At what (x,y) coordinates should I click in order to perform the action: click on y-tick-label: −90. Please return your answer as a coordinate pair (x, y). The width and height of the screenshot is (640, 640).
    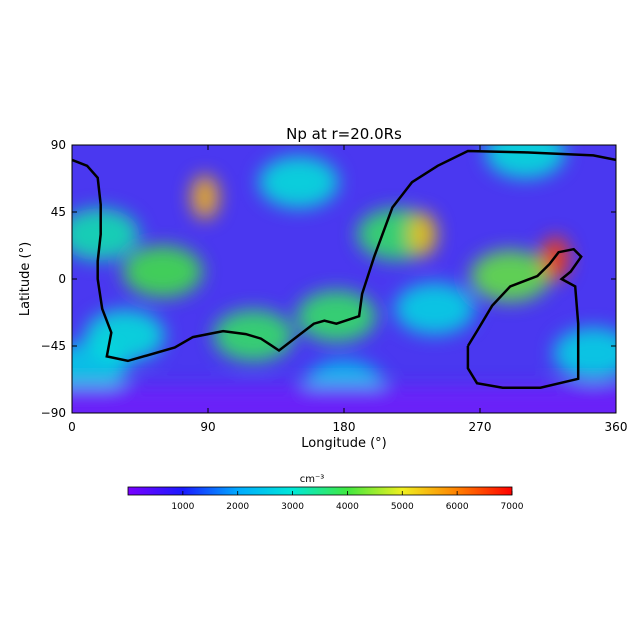
    Looking at the image, I should click on (53, 413).